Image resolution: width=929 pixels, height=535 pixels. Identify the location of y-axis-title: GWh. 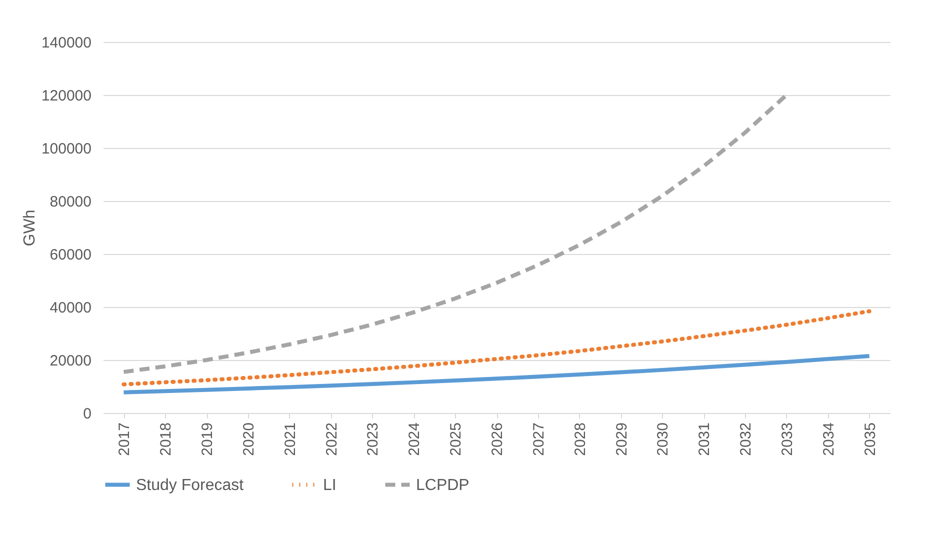
(29, 228).